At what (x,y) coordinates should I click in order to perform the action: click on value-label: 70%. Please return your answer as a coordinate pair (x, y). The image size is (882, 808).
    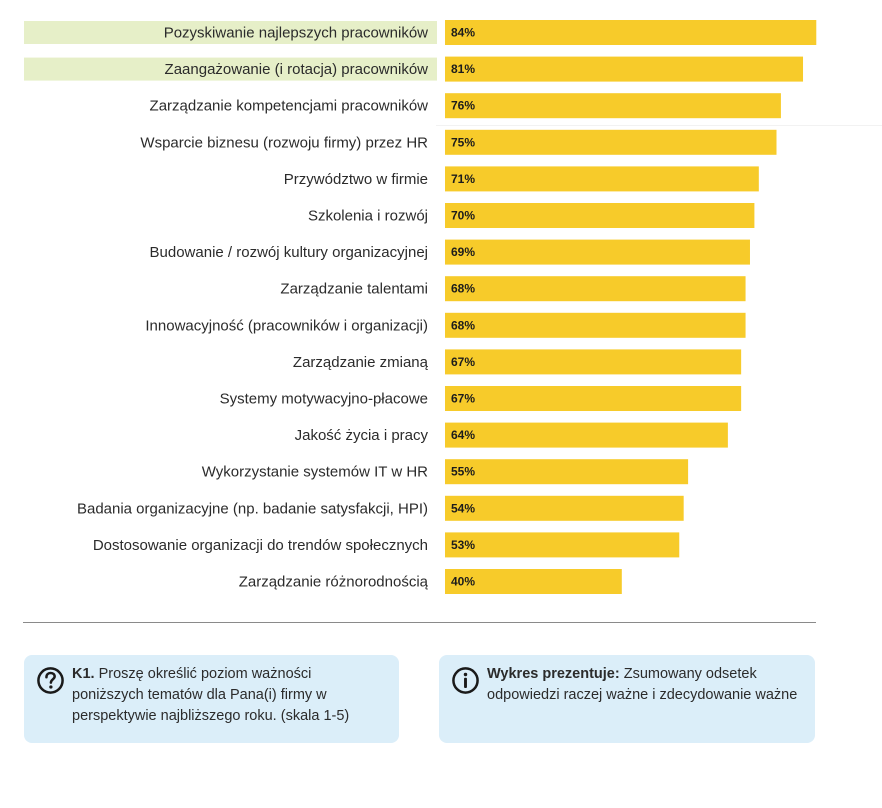
    Looking at the image, I should click on (463, 216).